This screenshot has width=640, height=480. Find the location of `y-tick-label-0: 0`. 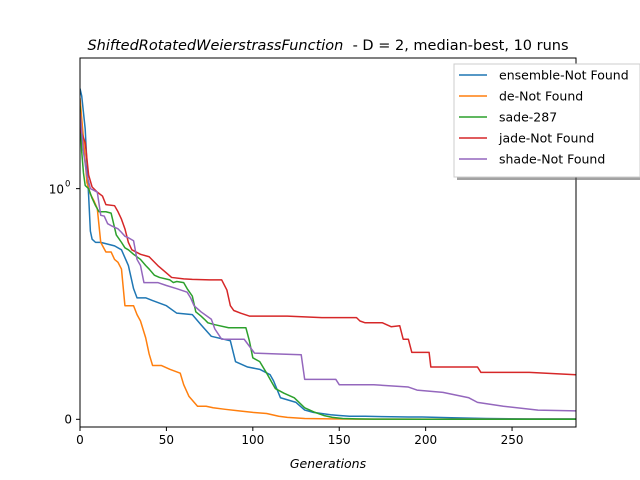

y-tick-label-0: 0 is located at coordinates (68, 419).